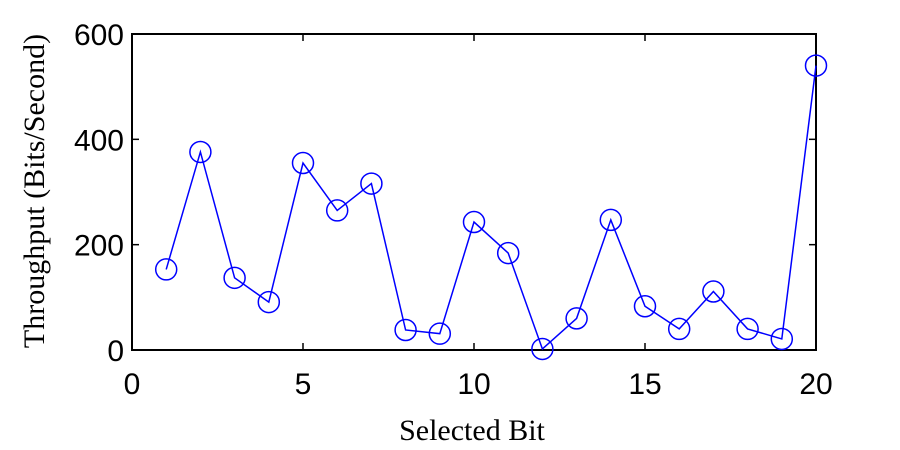 The width and height of the screenshot is (900, 450). Describe the element at coordinates (99, 35) in the screenshot. I see `y-tick-label: 600` at that location.